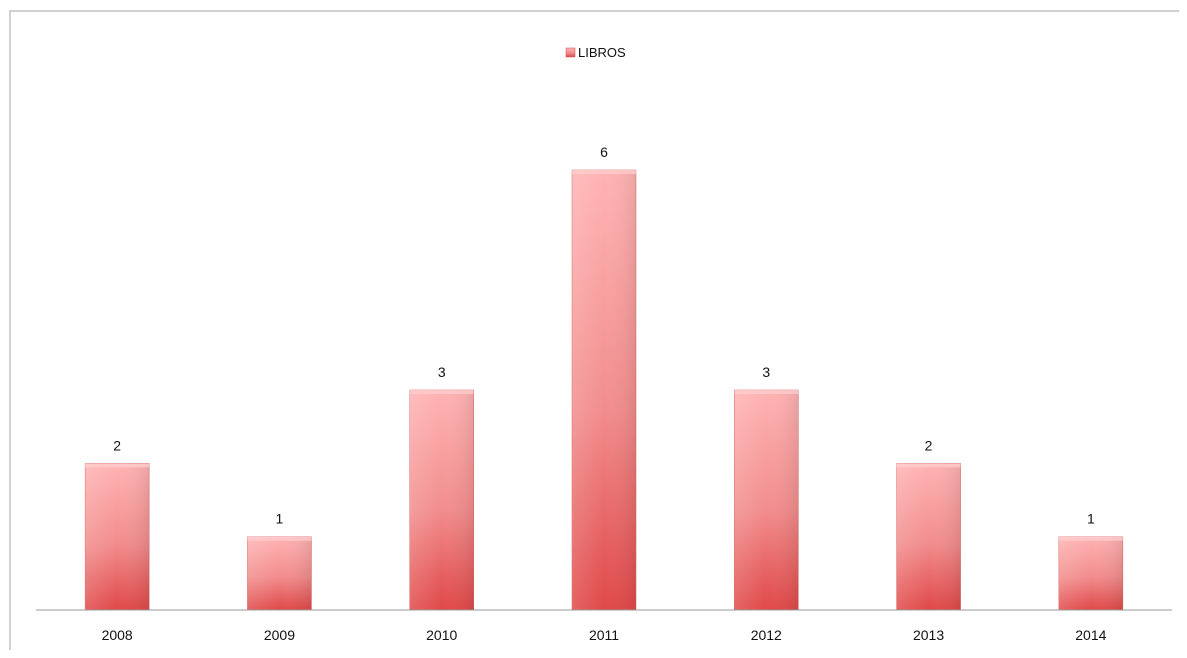  What do you see at coordinates (441, 500) in the screenshot?
I see `bar-shine-2010` at bounding box center [441, 500].